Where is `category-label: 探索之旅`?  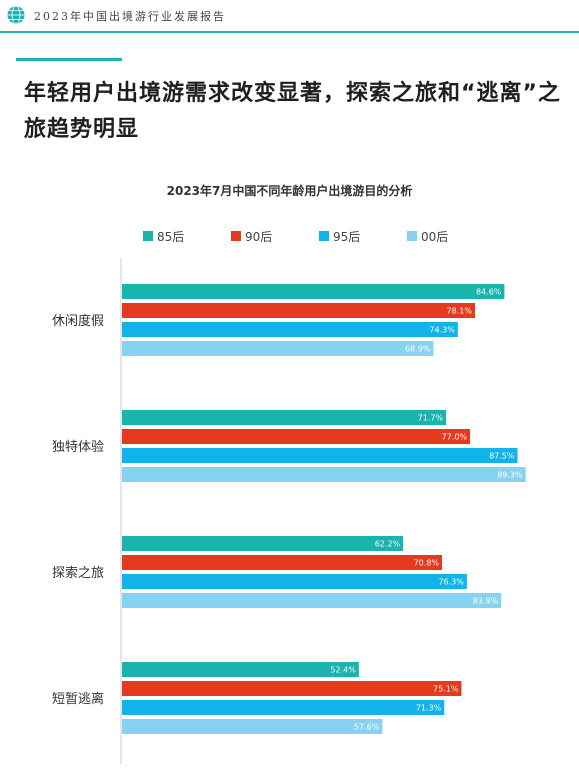
category-label: 探索之旅 is located at coordinates (78, 573).